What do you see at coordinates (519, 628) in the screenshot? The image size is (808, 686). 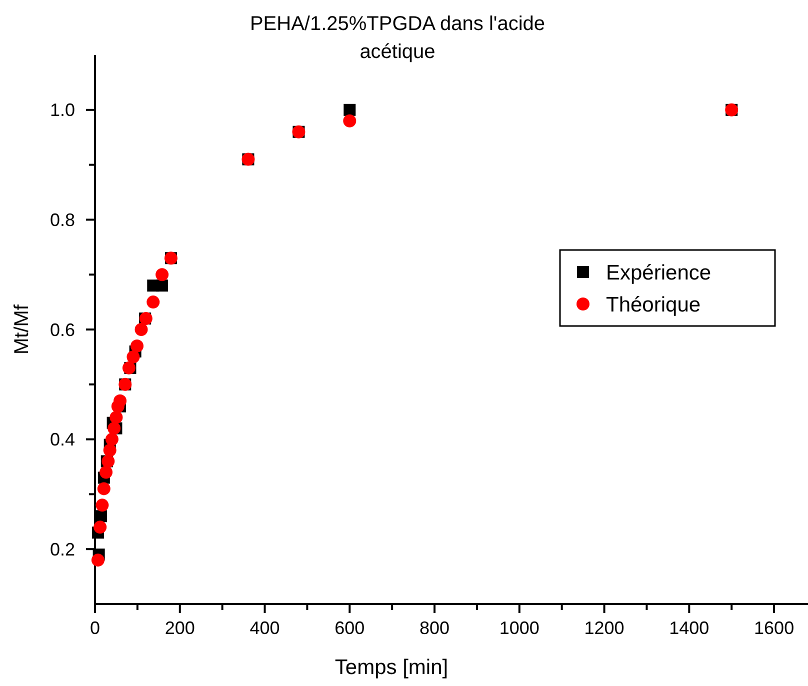 I see `x-tick-label: 1000` at bounding box center [519, 628].